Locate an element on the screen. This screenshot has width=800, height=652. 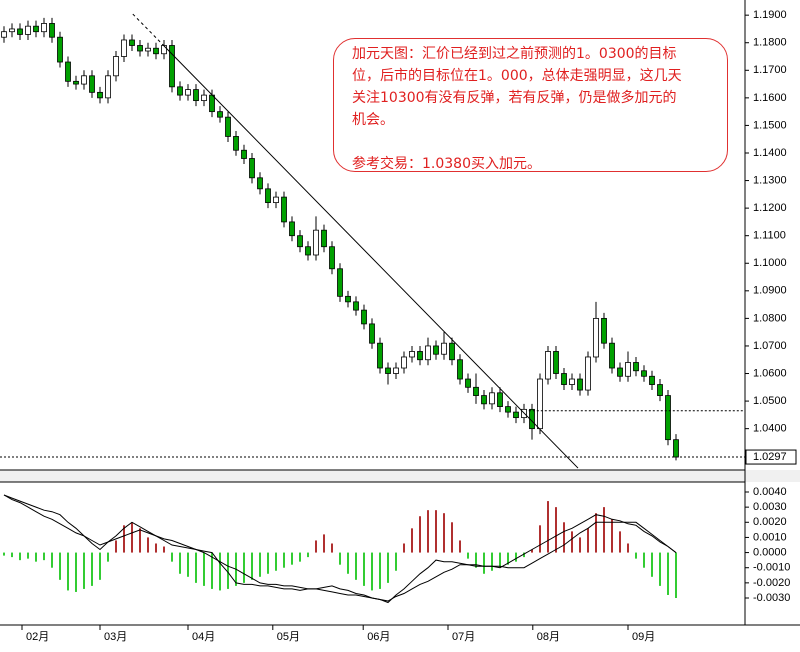
last-price-label: 1.0297 is located at coordinates (770, 457).